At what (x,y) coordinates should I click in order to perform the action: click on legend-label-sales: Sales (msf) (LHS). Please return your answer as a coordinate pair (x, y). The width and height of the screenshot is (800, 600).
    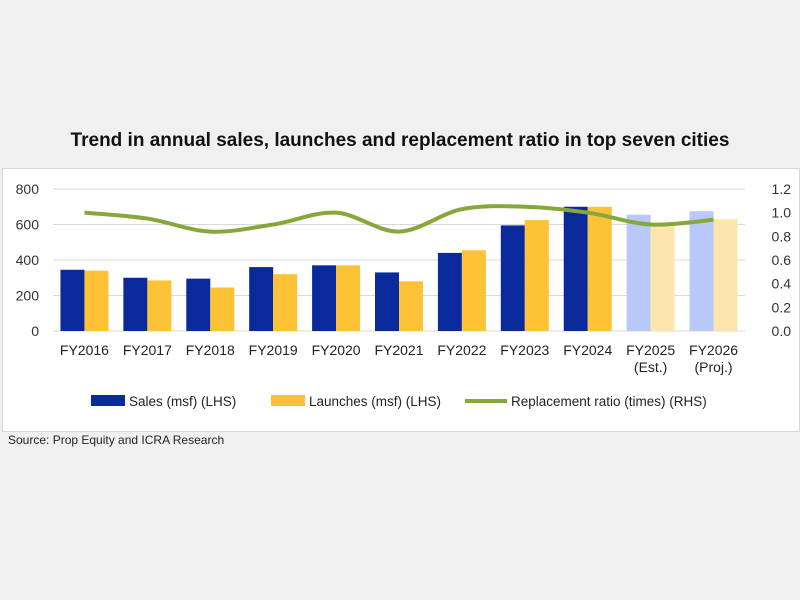
    Looking at the image, I should click on (182, 401).